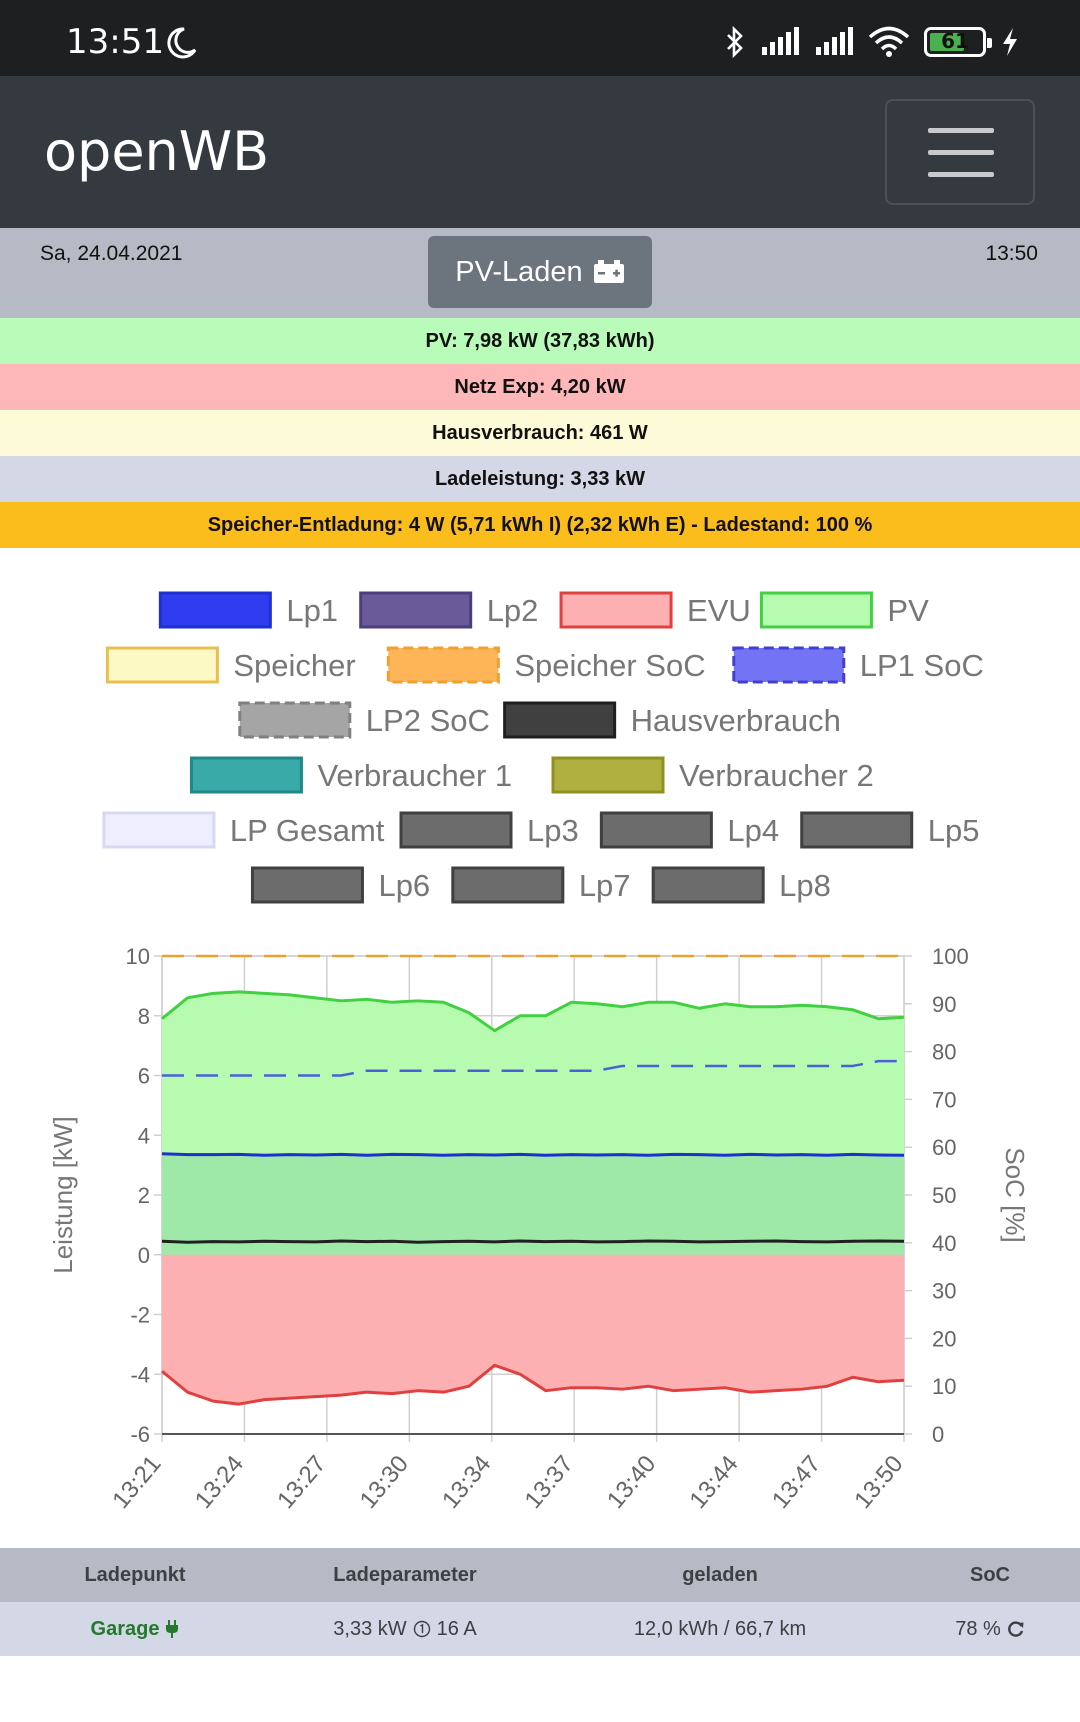  Describe the element at coordinates (138, 956) in the screenshot. I see `y-tick-label: 10` at that location.